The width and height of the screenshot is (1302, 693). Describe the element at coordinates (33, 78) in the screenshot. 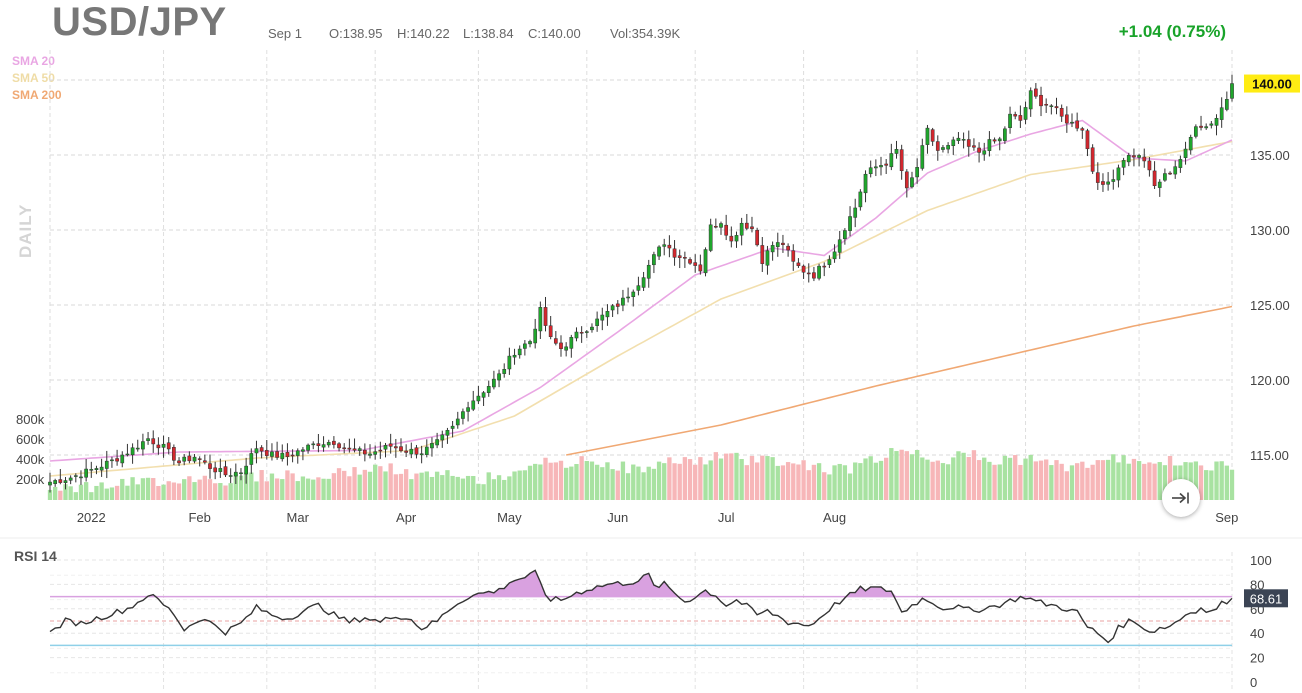

I see `legend-sma-50: SMA 50` at that location.